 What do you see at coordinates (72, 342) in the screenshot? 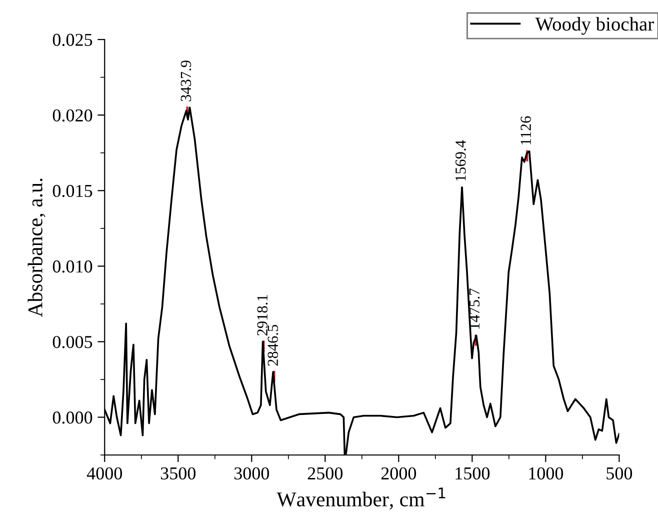
I see `y-tick-label: 0.005` at bounding box center [72, 342].